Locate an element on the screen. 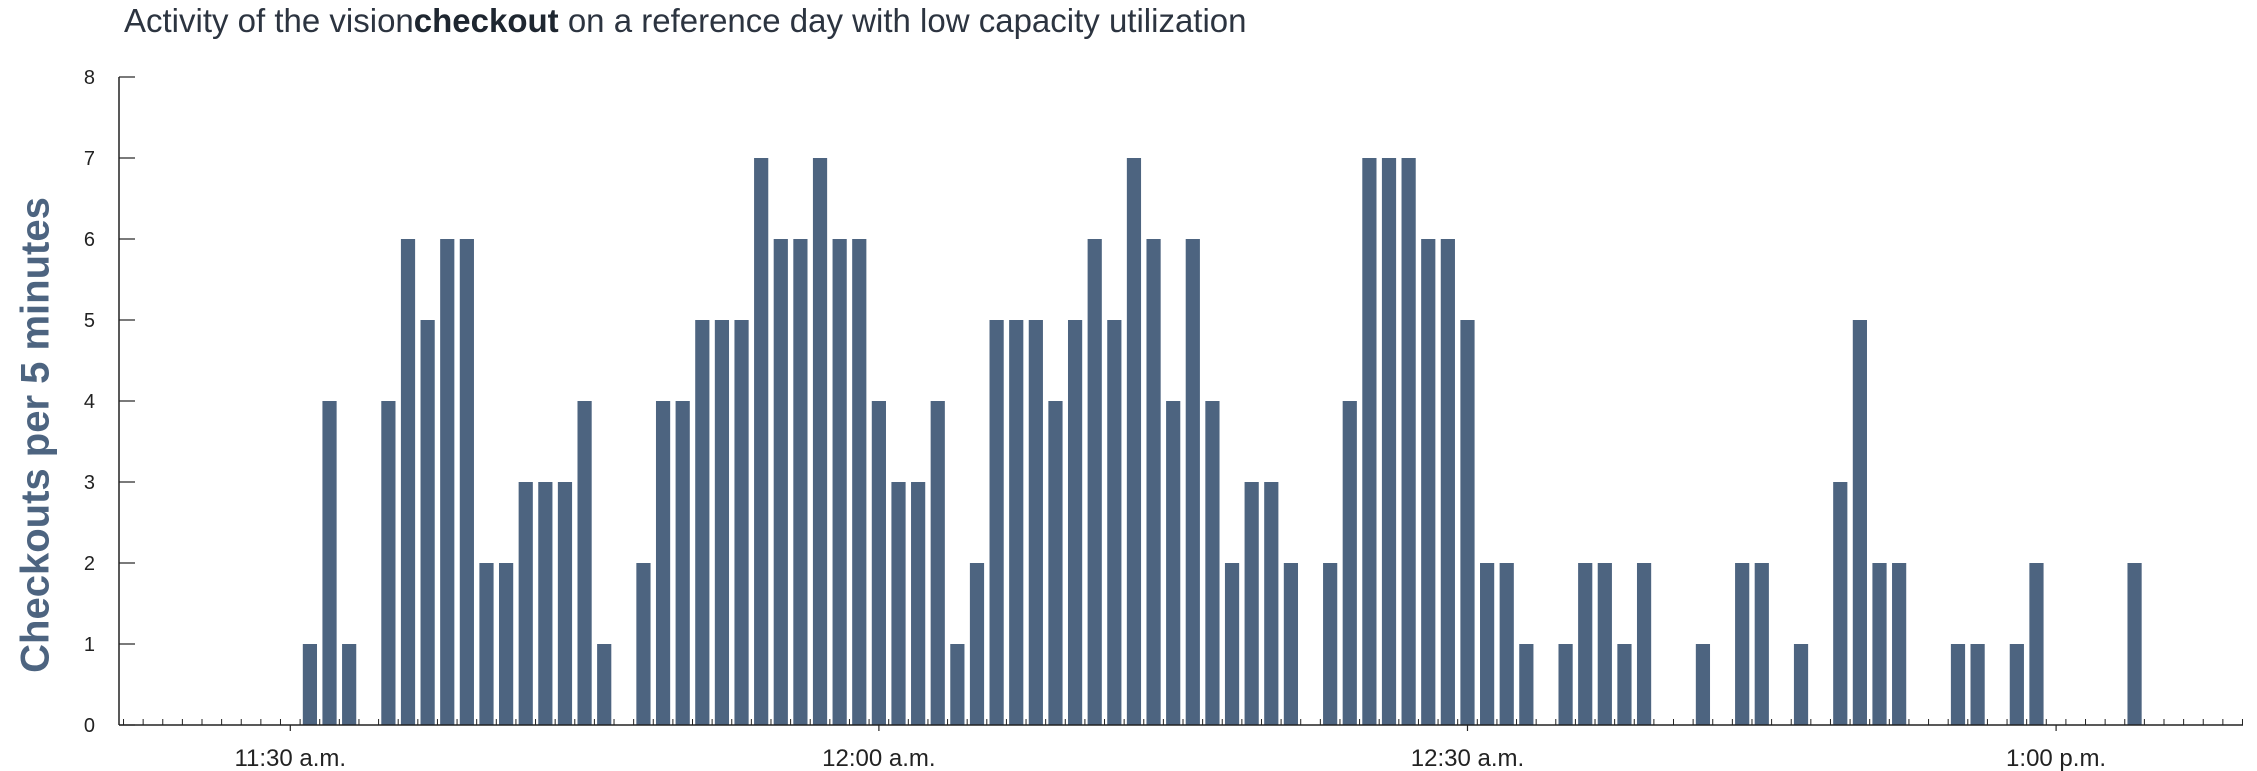 The width and height of the screenshot is (2257, 771). x-tick-label: 12:30 a.m. is located at coordinates (1467, 758).